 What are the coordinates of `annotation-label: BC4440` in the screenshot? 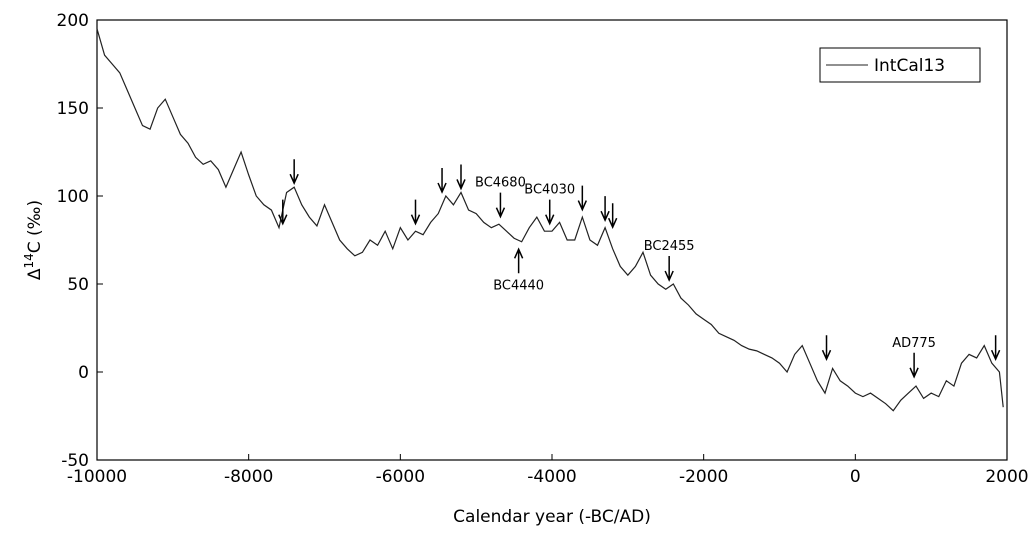 It's located at (518, 285).